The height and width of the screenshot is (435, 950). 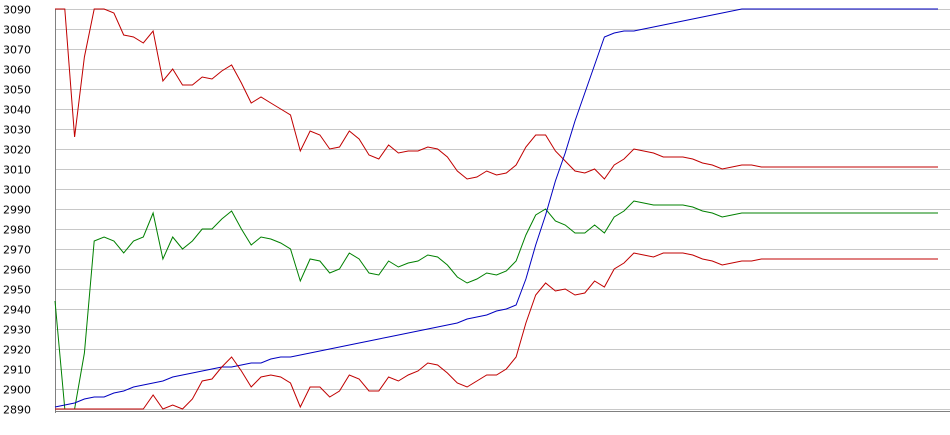 What do you see at coordinates (17, 330) in the screenshot?
I see `y-tick-label: 2930` at bounding box center [17, 330].